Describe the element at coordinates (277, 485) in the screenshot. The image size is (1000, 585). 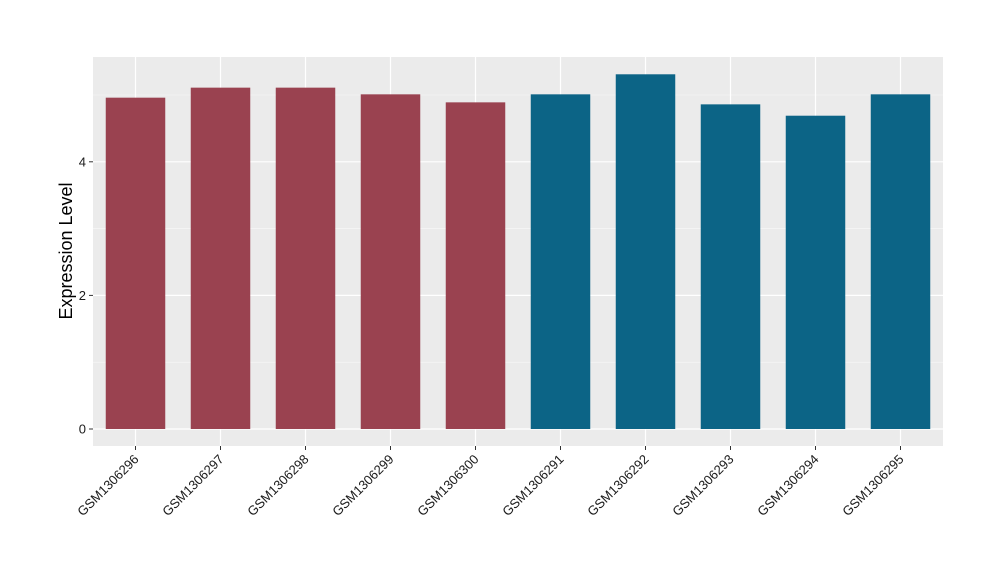
I see `x-tick-label: GSM1306298` at that location.